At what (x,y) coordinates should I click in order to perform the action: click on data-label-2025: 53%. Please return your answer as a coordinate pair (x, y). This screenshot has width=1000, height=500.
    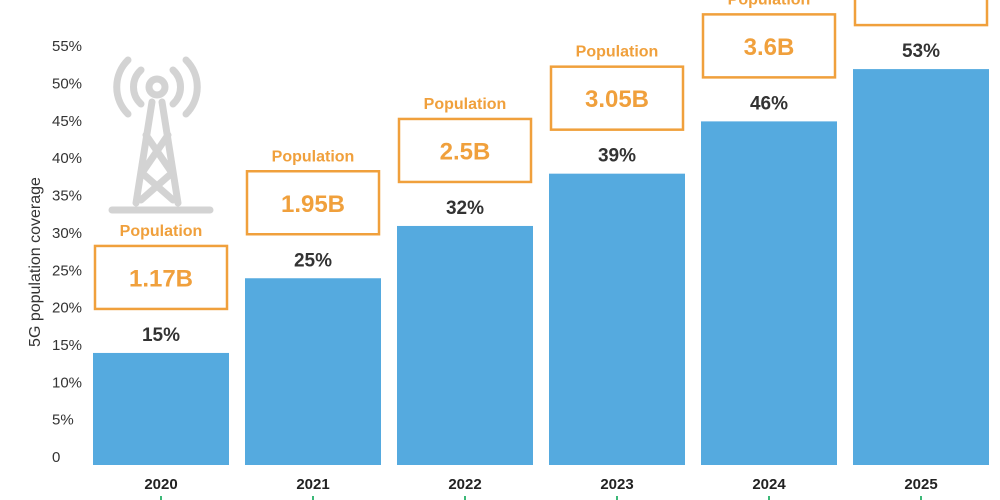
    Looking at the image, I should click on (921, 51).